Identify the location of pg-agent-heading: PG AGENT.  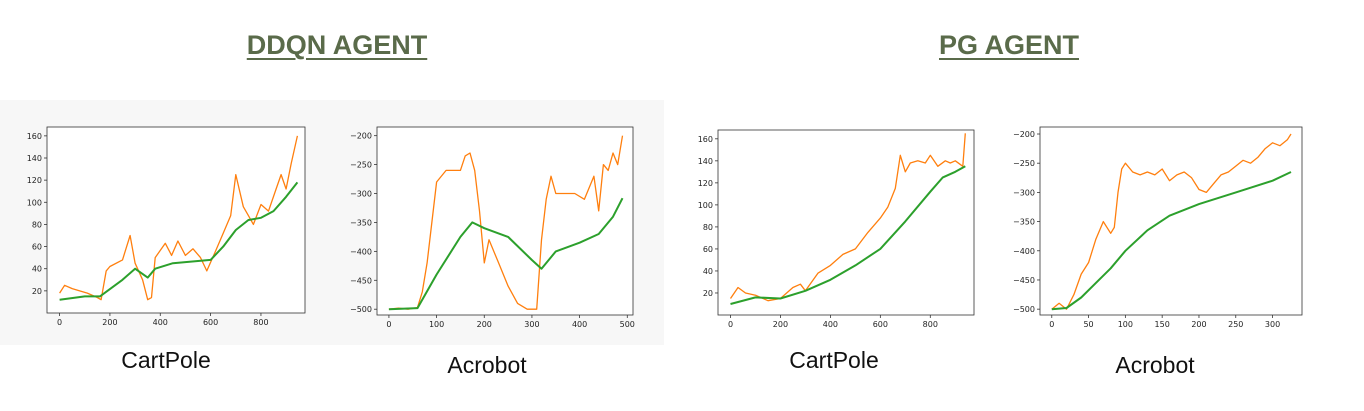
(1009, 45).